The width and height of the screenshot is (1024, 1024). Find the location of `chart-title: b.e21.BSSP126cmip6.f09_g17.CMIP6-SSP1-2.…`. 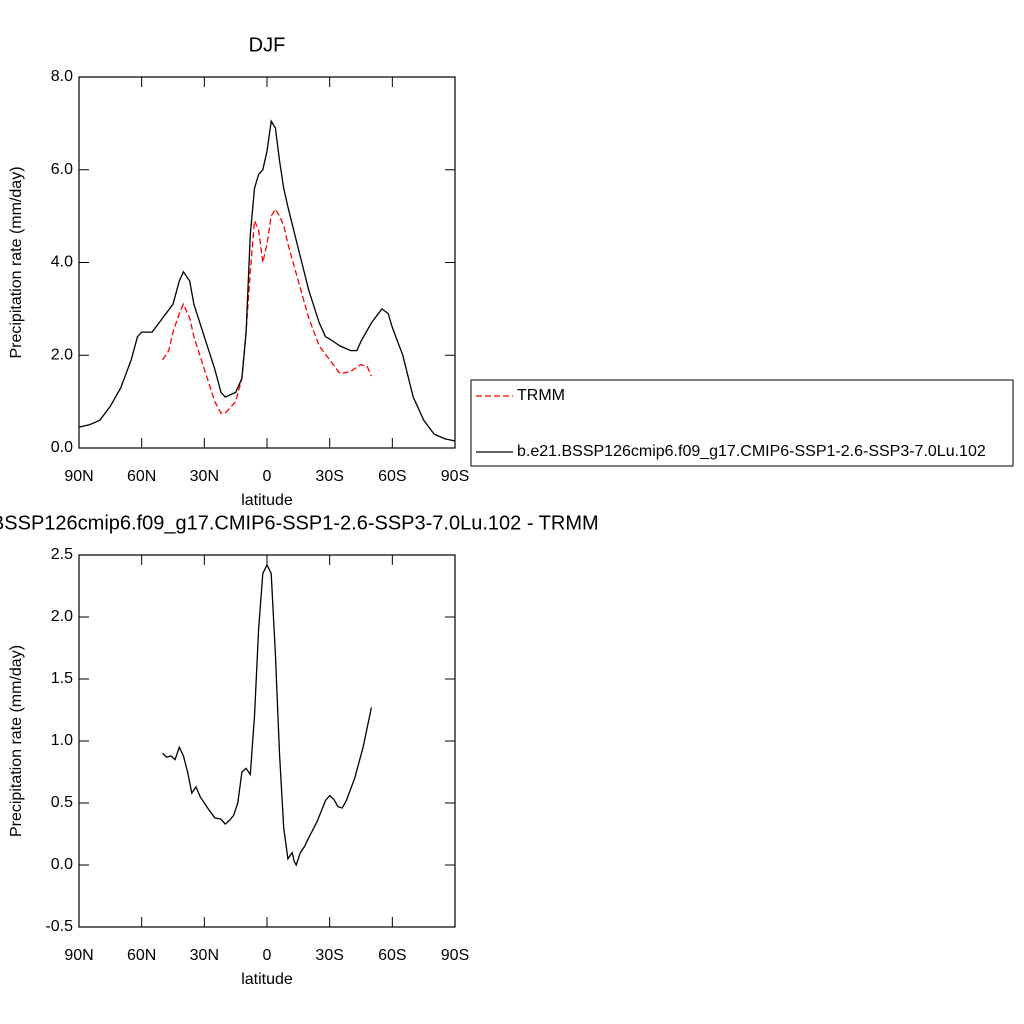

chart-title: b.e21.BSSP126cmip6.f09_g17.CMIP6-SSP1-2.… is located at coordinates (299, 523).